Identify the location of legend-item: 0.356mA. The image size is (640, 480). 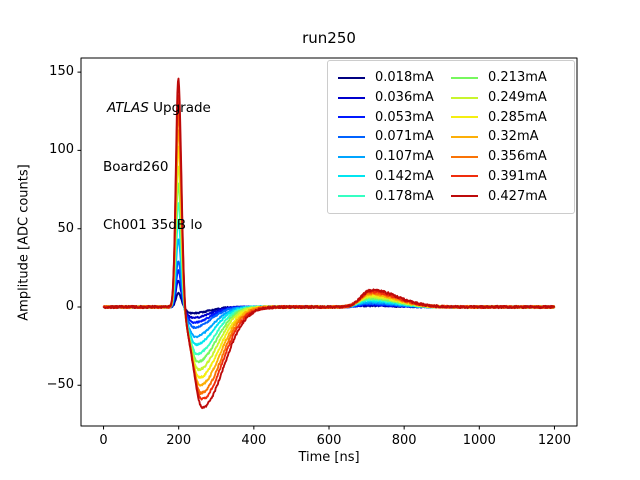
(507, 157).